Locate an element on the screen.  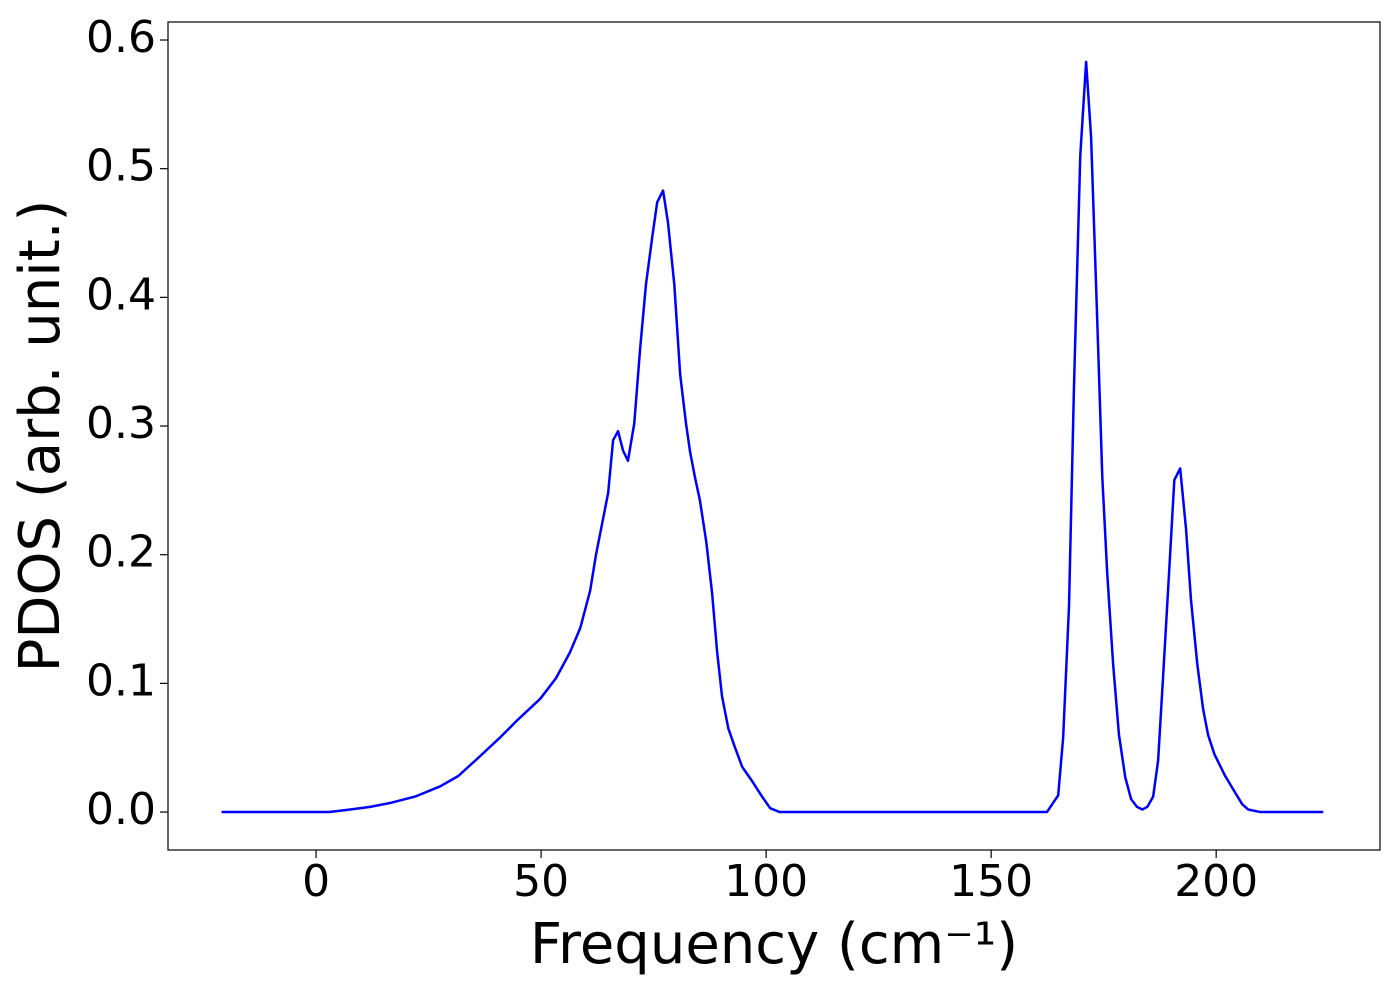
y-tick-label: 0.3 is located at coordinates (121, 423).